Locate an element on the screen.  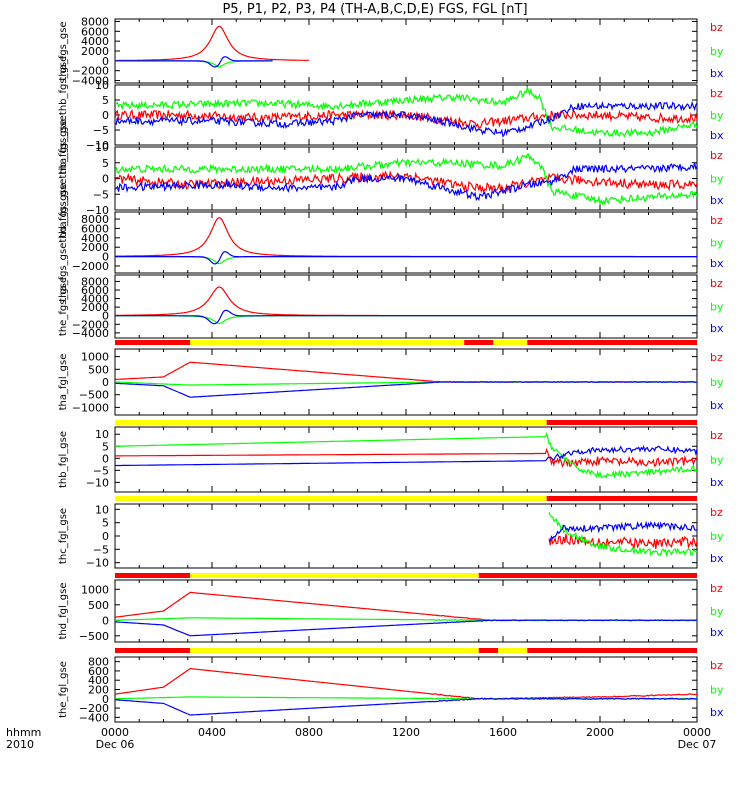
x-date-end: Dec 07 is located at coordinates (697, 744).